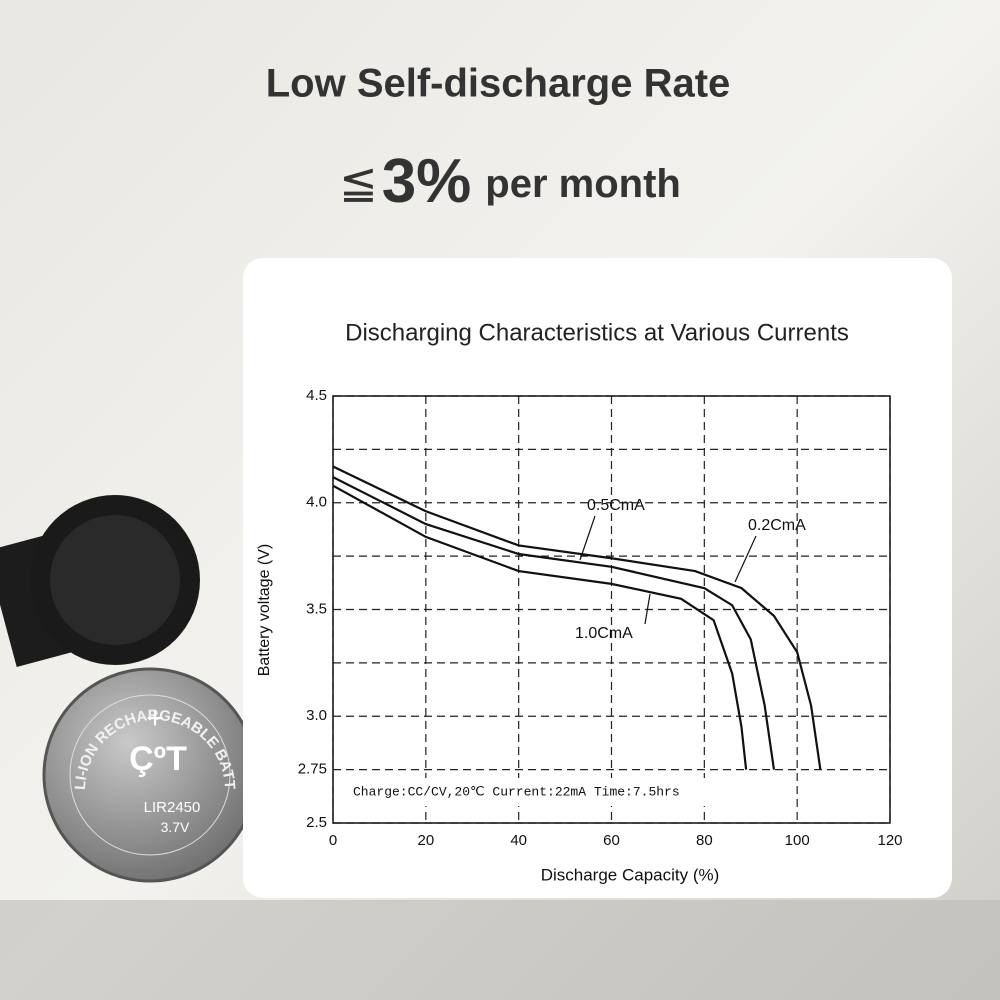 The height and width of the screenshot is (1000, 1000). Describe the element at coordinates (100, 581) in the screenshot. I see `watch` at that location.